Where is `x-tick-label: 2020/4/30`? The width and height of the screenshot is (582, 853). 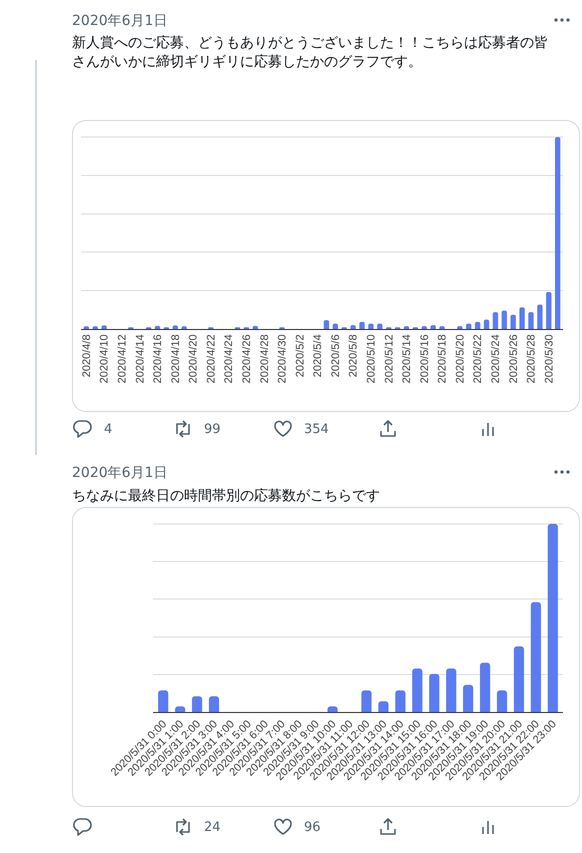
x-tick-label: 2020/4/30 is located at coordinates (282, 359).